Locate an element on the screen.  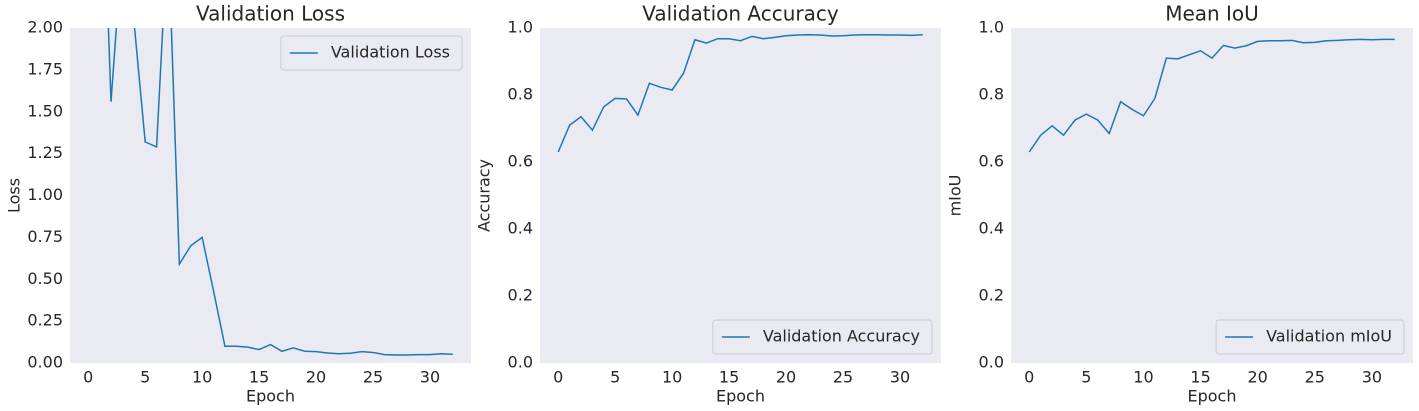
legend-label: Validation mIoU is located at coordinates (1329, 336).